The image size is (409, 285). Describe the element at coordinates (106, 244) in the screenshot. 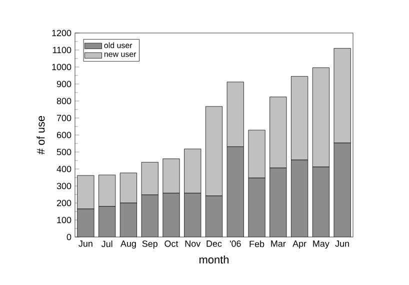

I see `x-tick-label: Jul` at that location.